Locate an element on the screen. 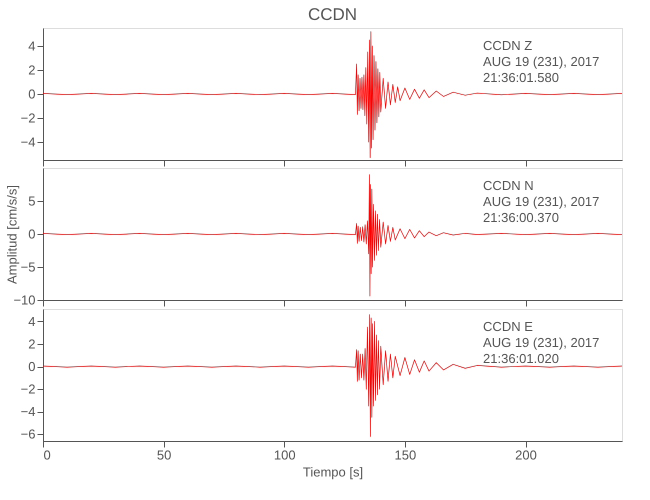  annotation: CCDN E is located at coordinates (508, 326).